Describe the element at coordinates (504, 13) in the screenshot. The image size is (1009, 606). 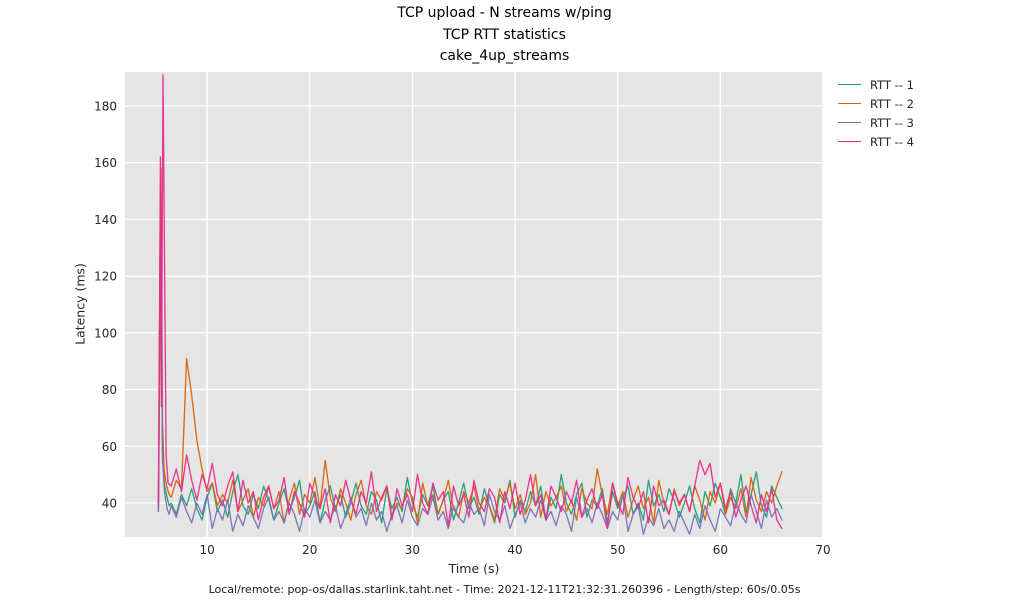
I see `chart-title-line1: TCP upload - N streams w/ping` at that location.